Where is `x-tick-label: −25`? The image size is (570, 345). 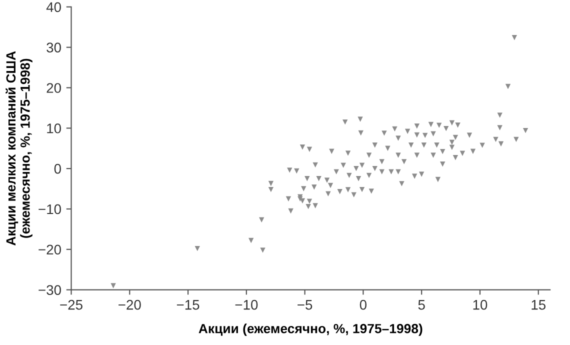
x-tick-label: −25 is located at coordinates (71, 305).